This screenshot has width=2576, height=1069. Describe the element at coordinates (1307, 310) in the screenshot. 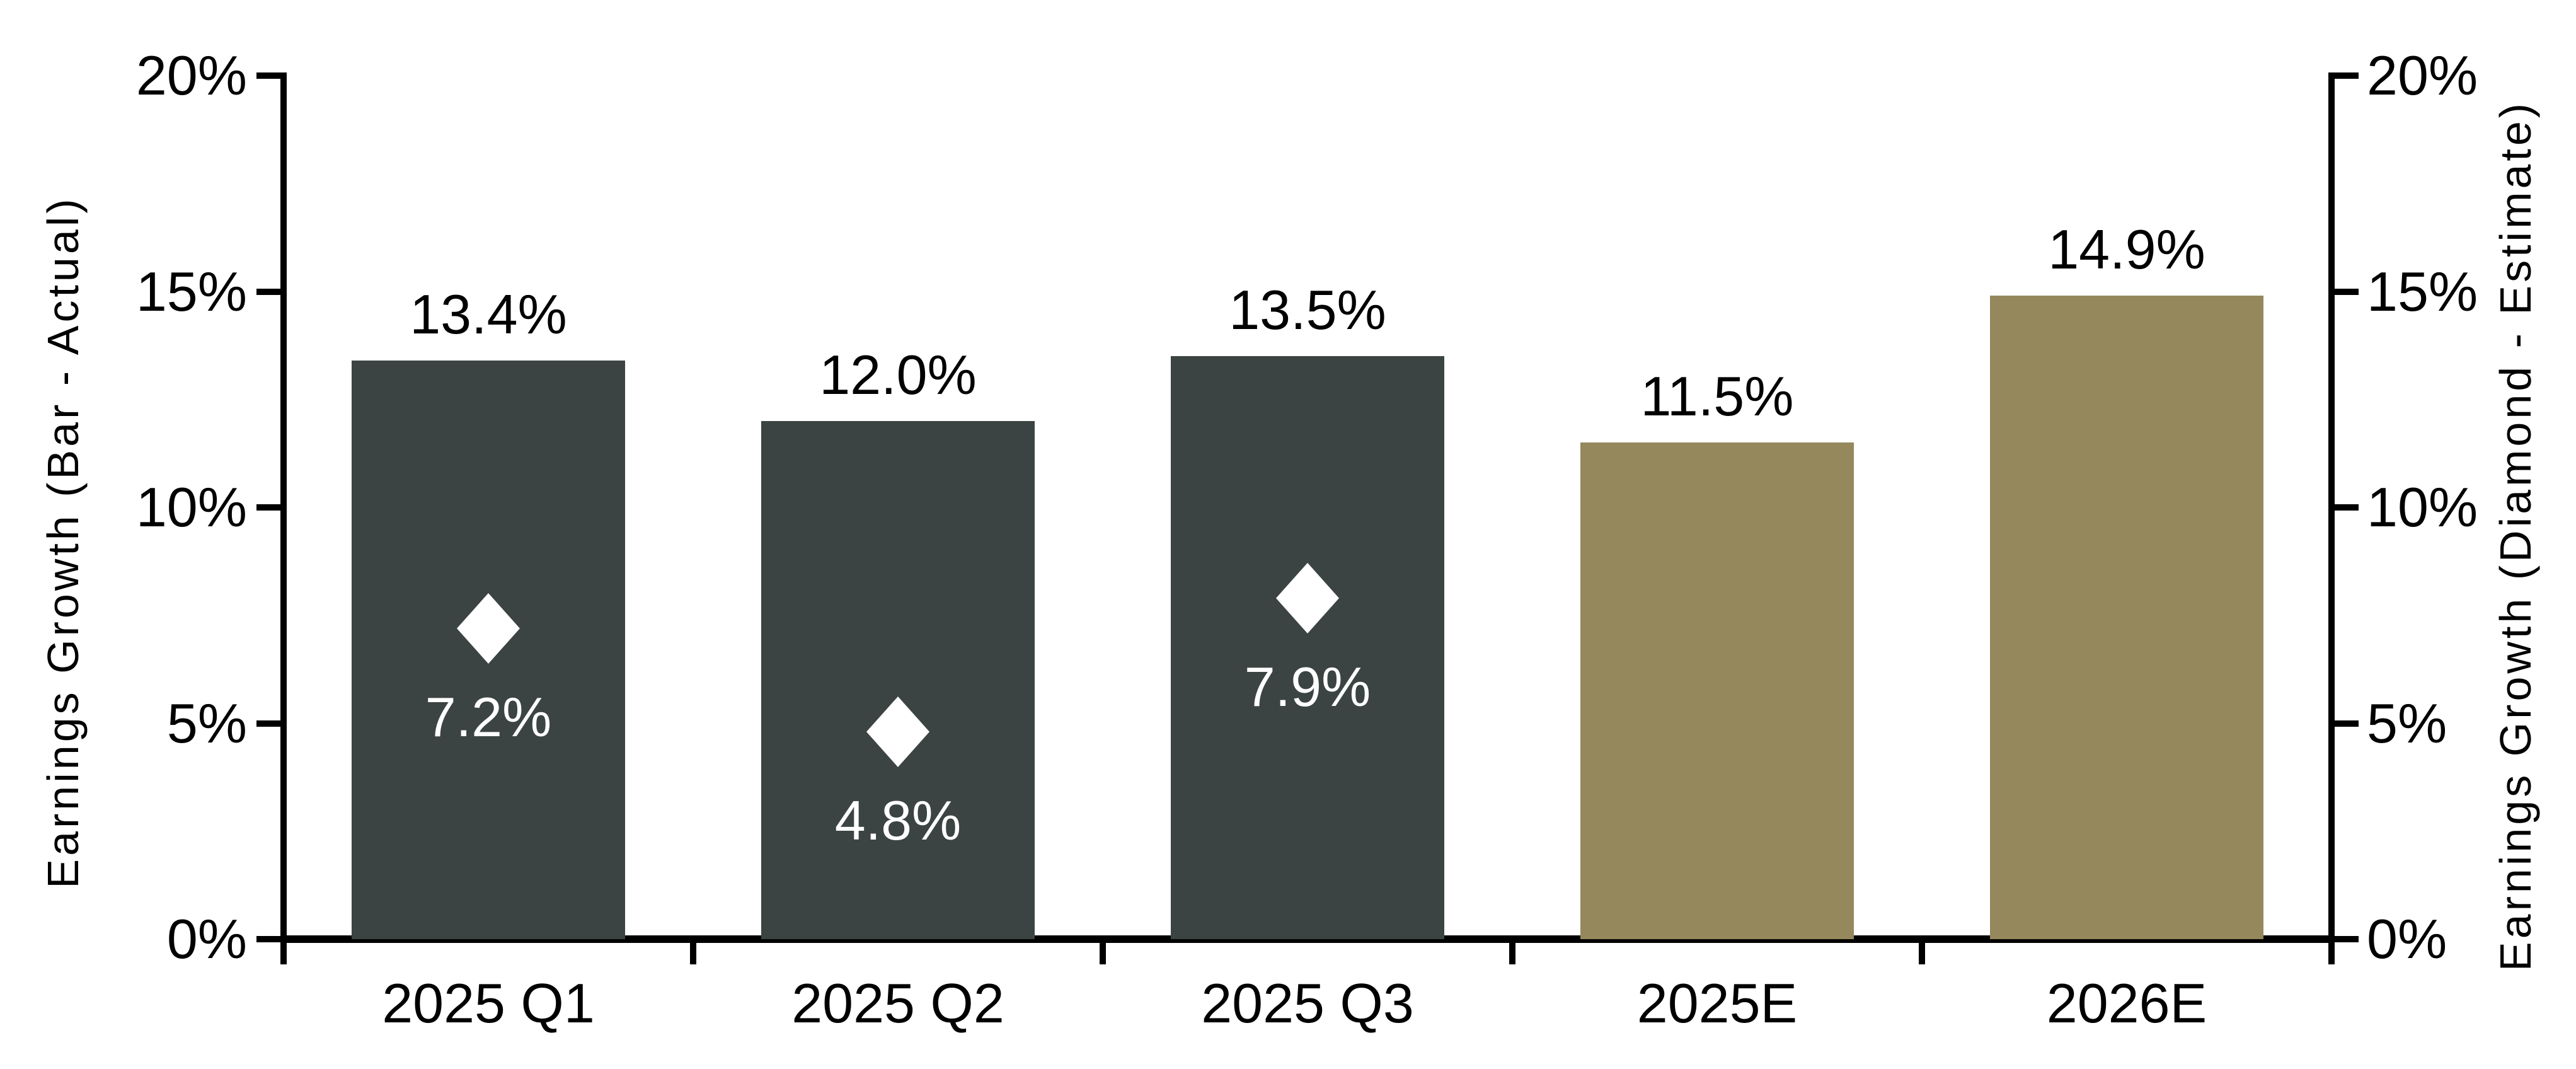

I see `bar-value-label-2025-q3: 13.5%` at that location.